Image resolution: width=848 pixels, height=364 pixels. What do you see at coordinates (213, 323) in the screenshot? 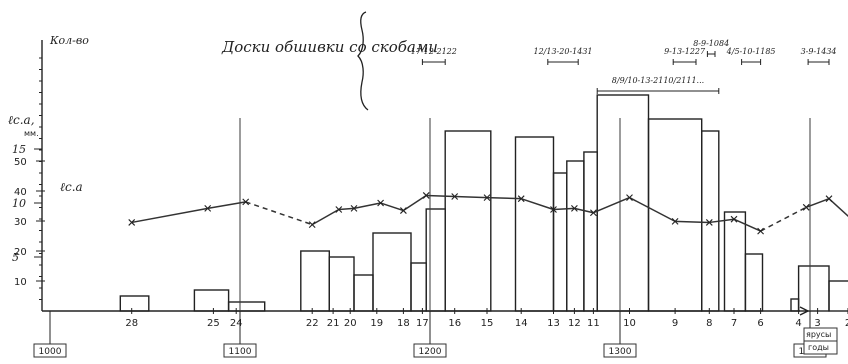
I see `tier-tick-label: 25` at bounding box center [213, 323].